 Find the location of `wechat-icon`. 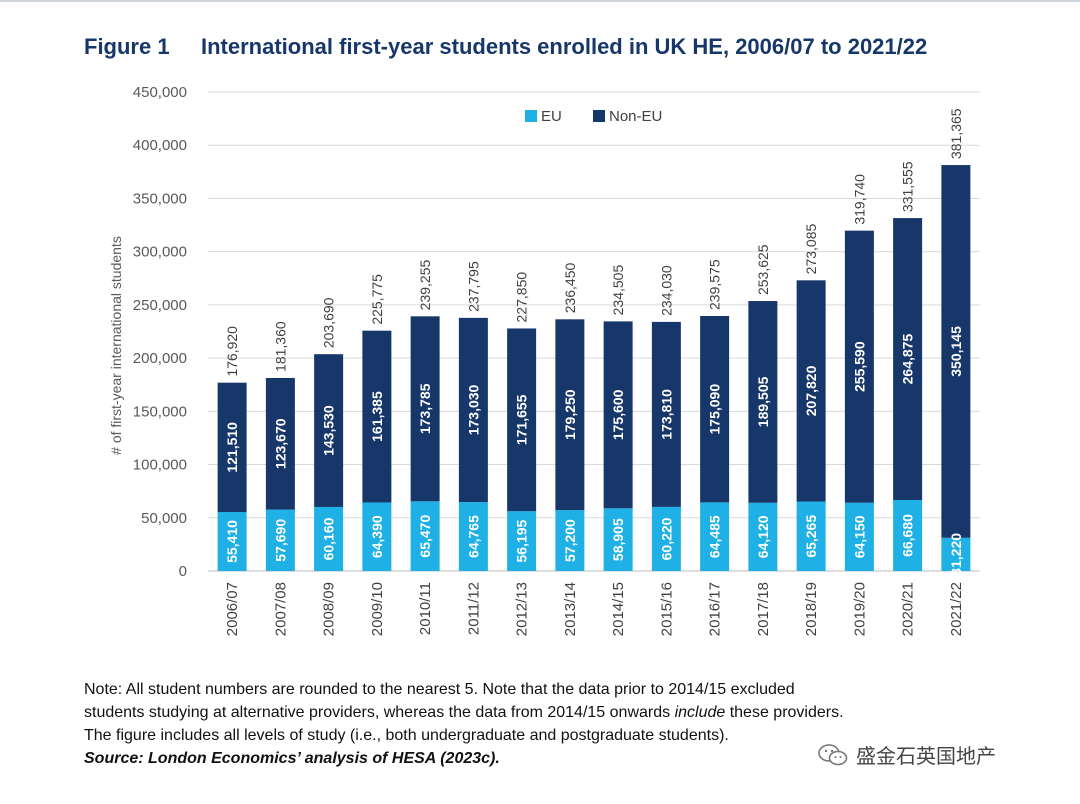

wechat-icon is located at coordinates (833, 754).